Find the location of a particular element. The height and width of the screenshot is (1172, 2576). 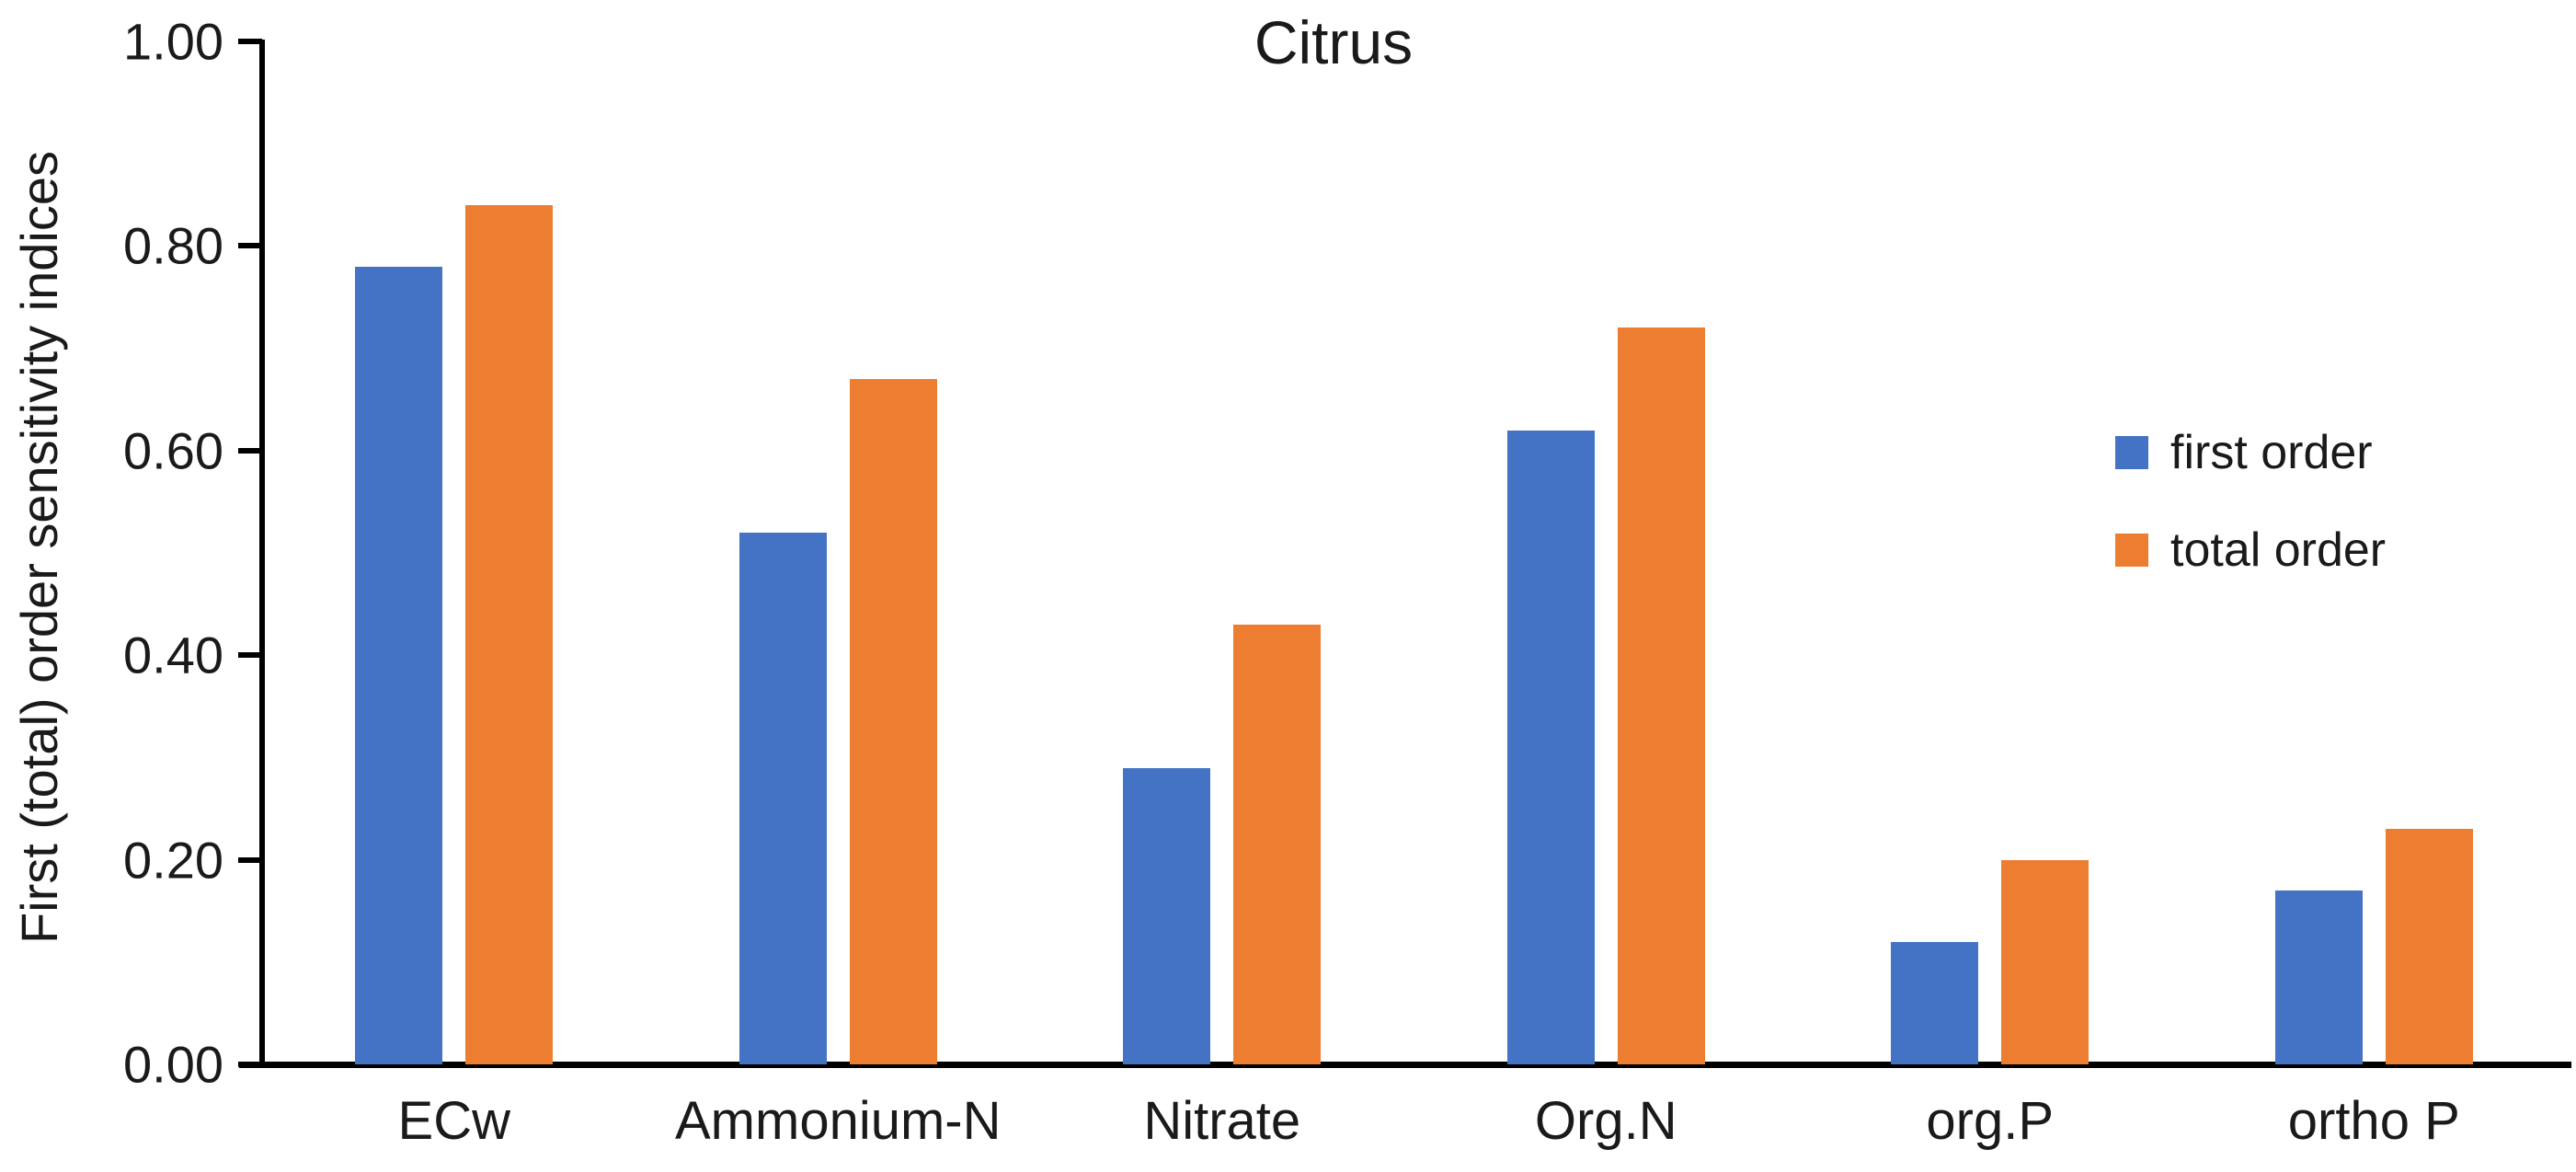

x-axis-label-ecw: ECw is located at coordinates (453, 1121).